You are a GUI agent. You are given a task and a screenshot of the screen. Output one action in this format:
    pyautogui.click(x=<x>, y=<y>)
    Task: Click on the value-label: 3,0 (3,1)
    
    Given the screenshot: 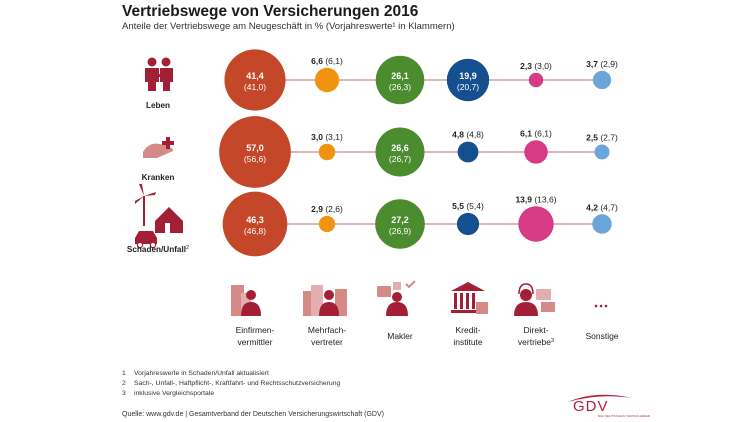 What is the action you would take?
    pyautogui.click(x=327, y=137)
    